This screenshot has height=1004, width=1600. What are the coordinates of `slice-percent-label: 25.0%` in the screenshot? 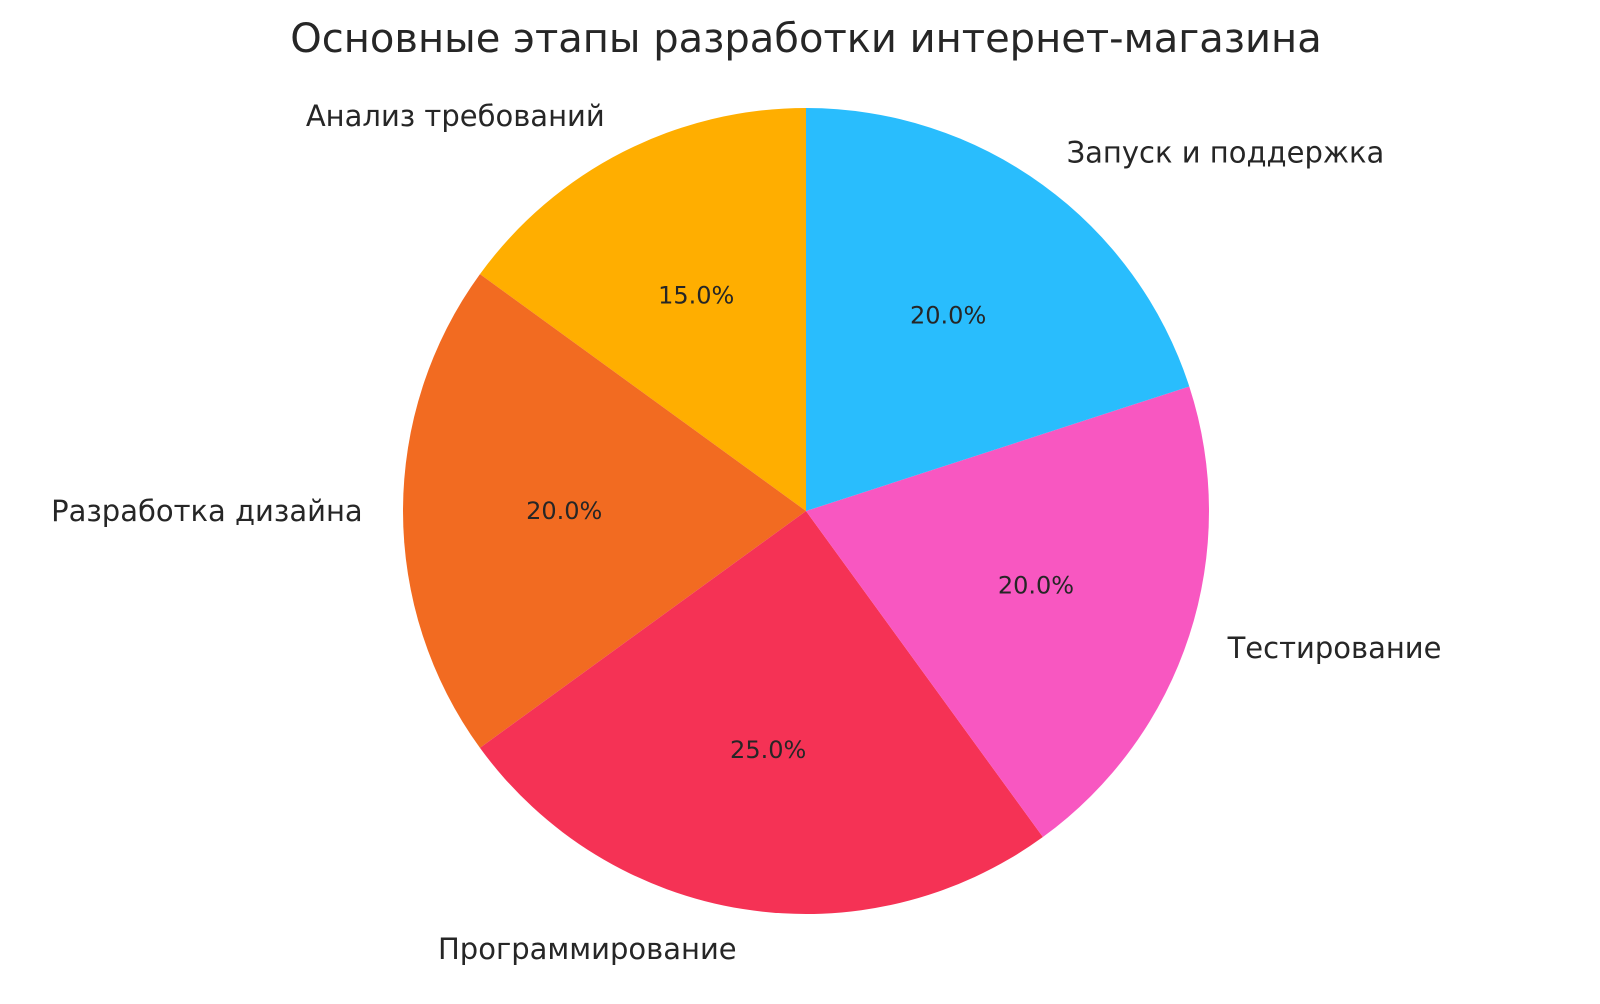 It's located at (768, 750).